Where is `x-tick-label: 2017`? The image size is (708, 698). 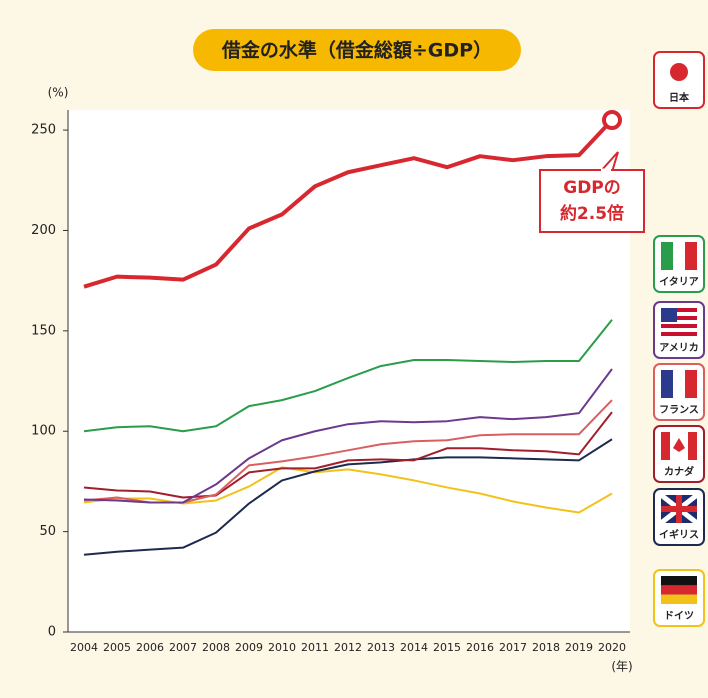
x-tick-label: 2017 is located at coordinates (513, 647).